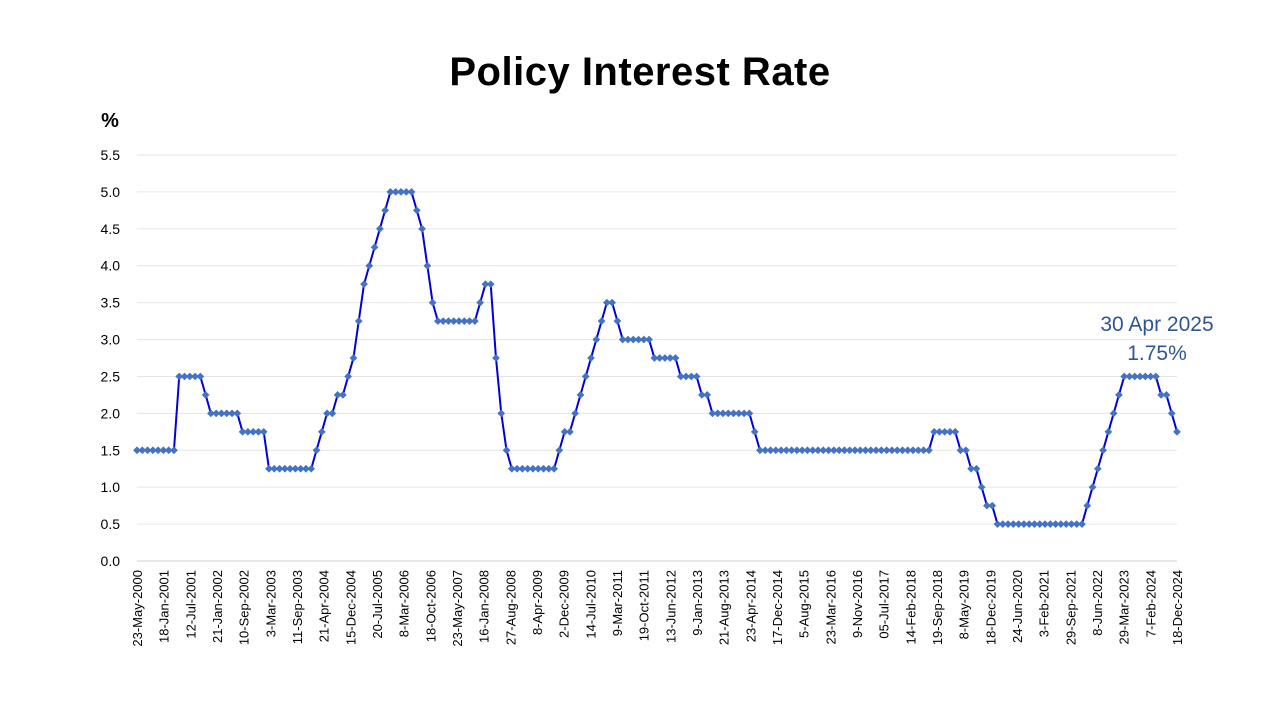  I want to click on x-tick-label: 16-Jan-2008, so click(484, 606).